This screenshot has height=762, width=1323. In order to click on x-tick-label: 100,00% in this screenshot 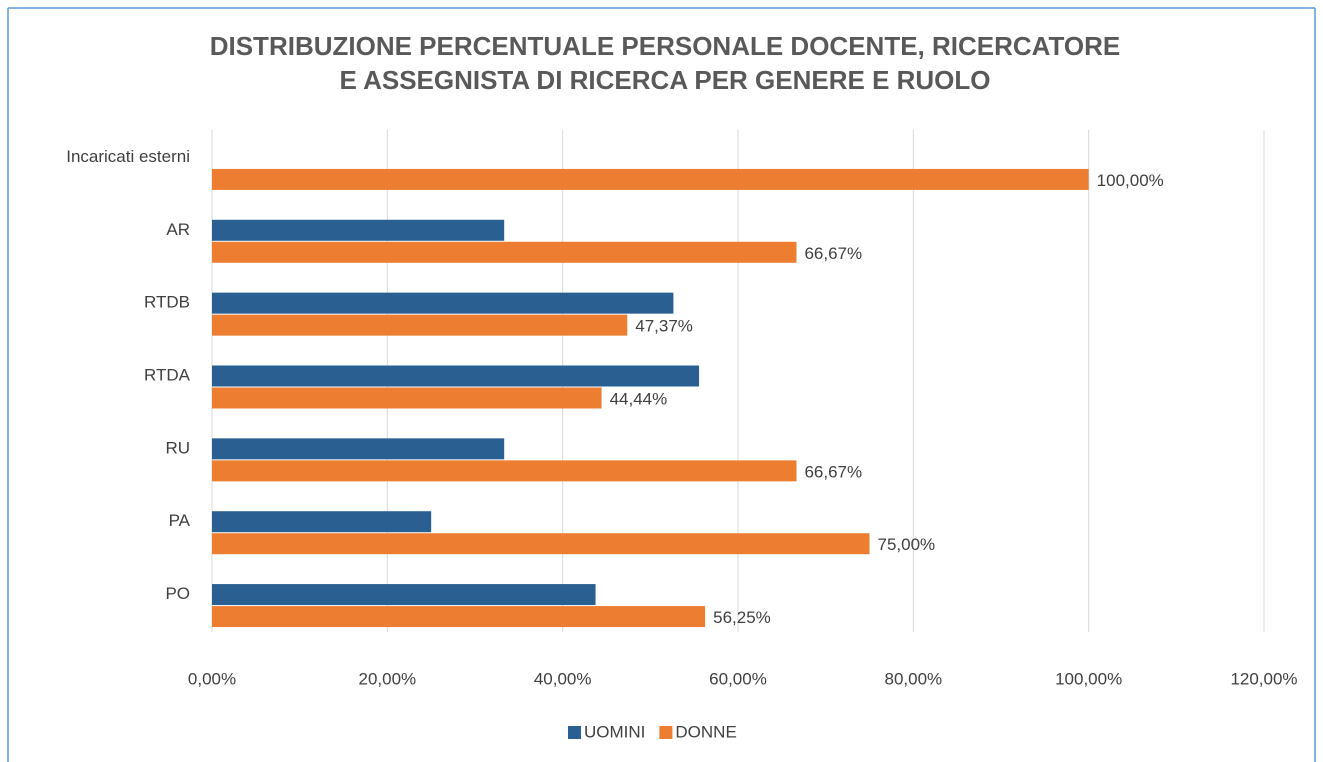, I will do `click(1088, 678)`.